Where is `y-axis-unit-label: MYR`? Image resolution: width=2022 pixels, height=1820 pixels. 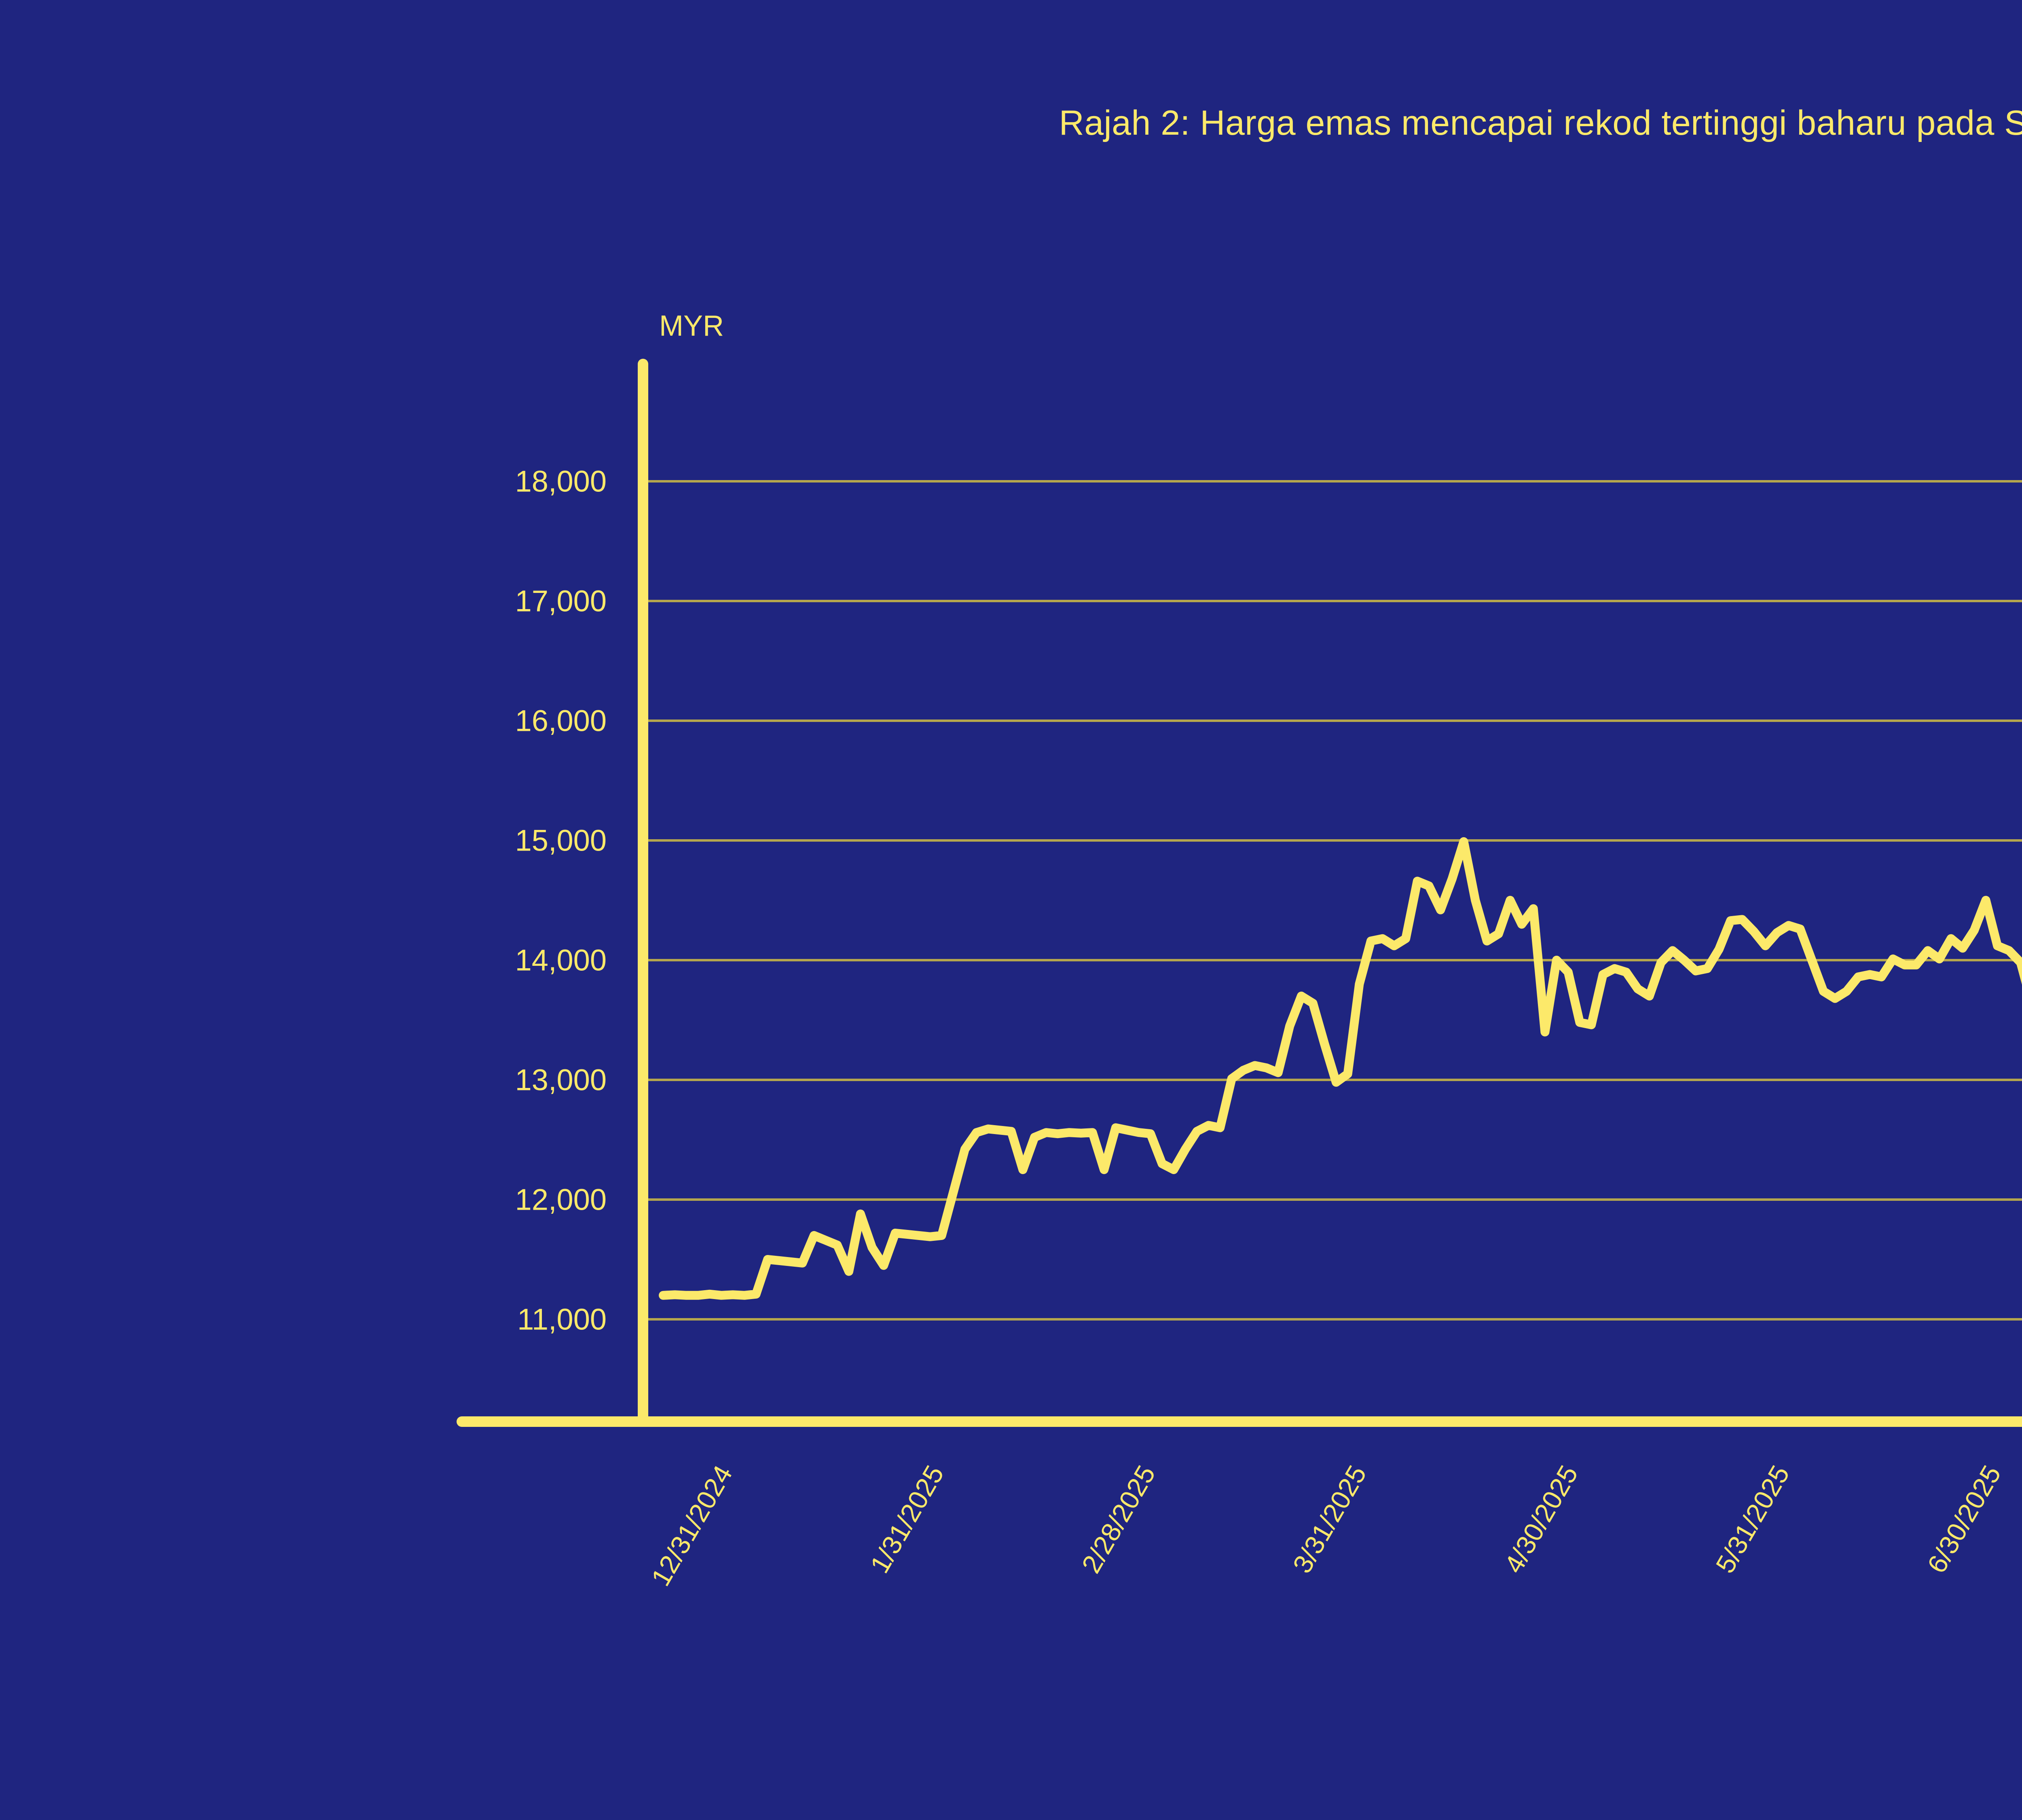
y-axis-unit-label: MYR is located at coordinates (691, 326).